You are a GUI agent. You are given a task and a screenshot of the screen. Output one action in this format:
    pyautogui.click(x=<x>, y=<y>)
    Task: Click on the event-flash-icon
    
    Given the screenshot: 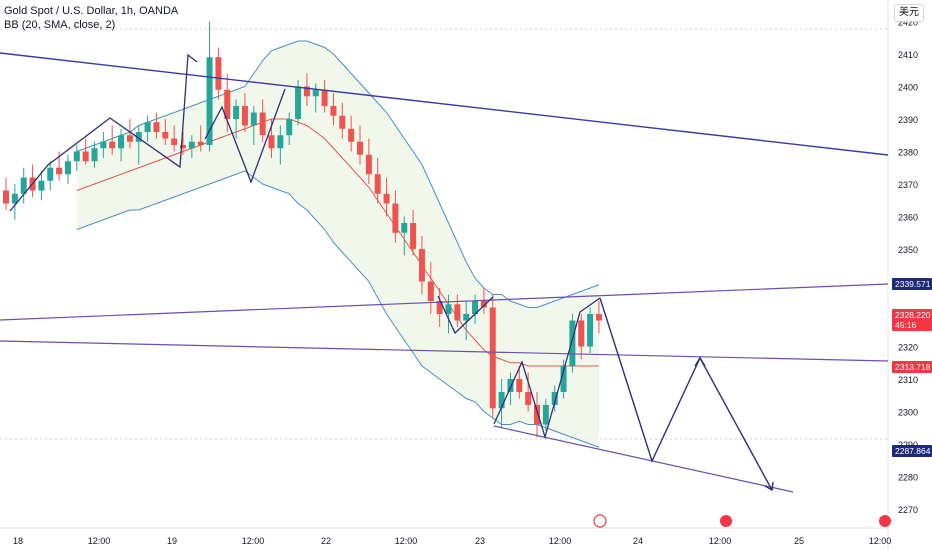 What is the action you would take?
    pyautogui.click(x=600, y=521)
    